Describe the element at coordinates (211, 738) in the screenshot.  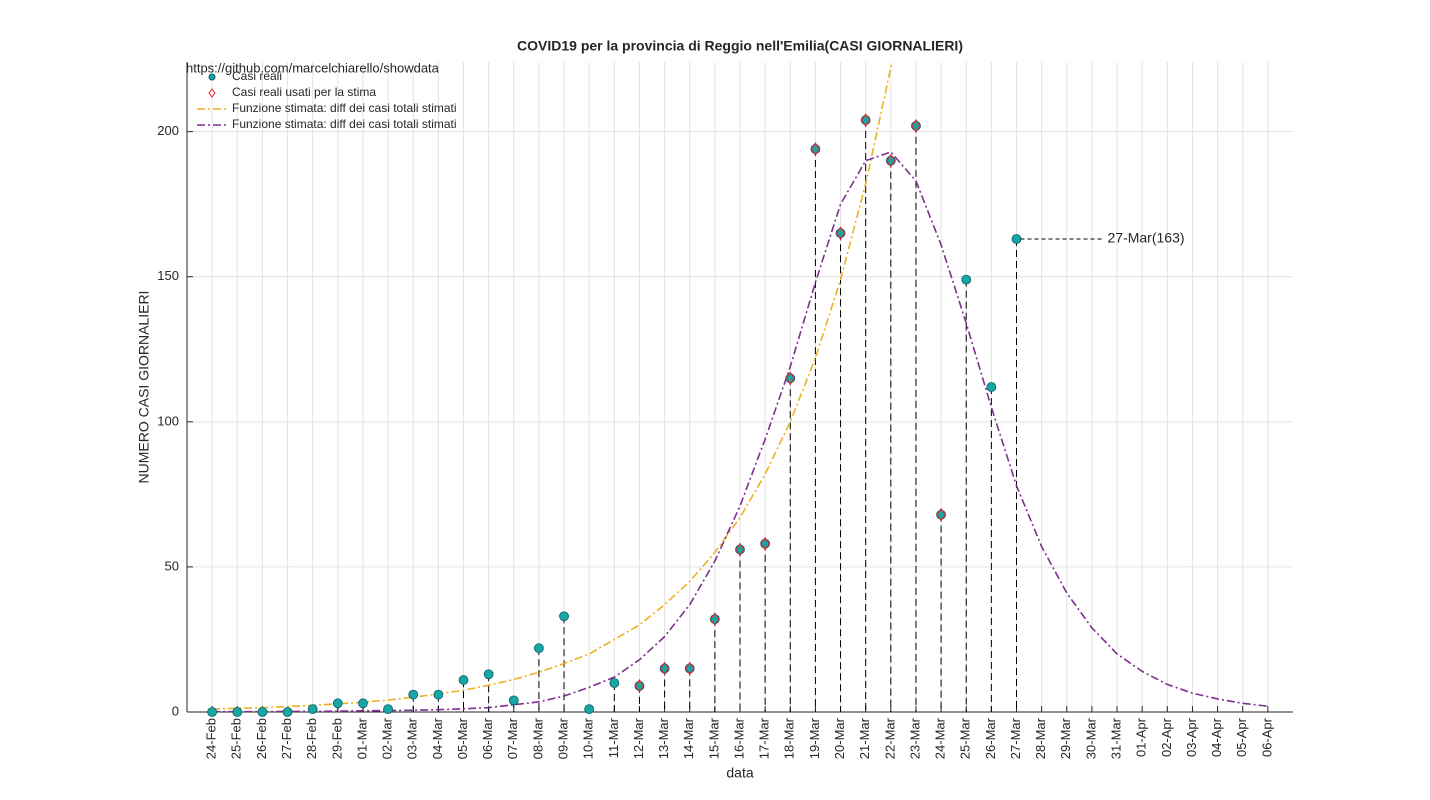
I see `x-tick-label: 24-Feb` at that location.